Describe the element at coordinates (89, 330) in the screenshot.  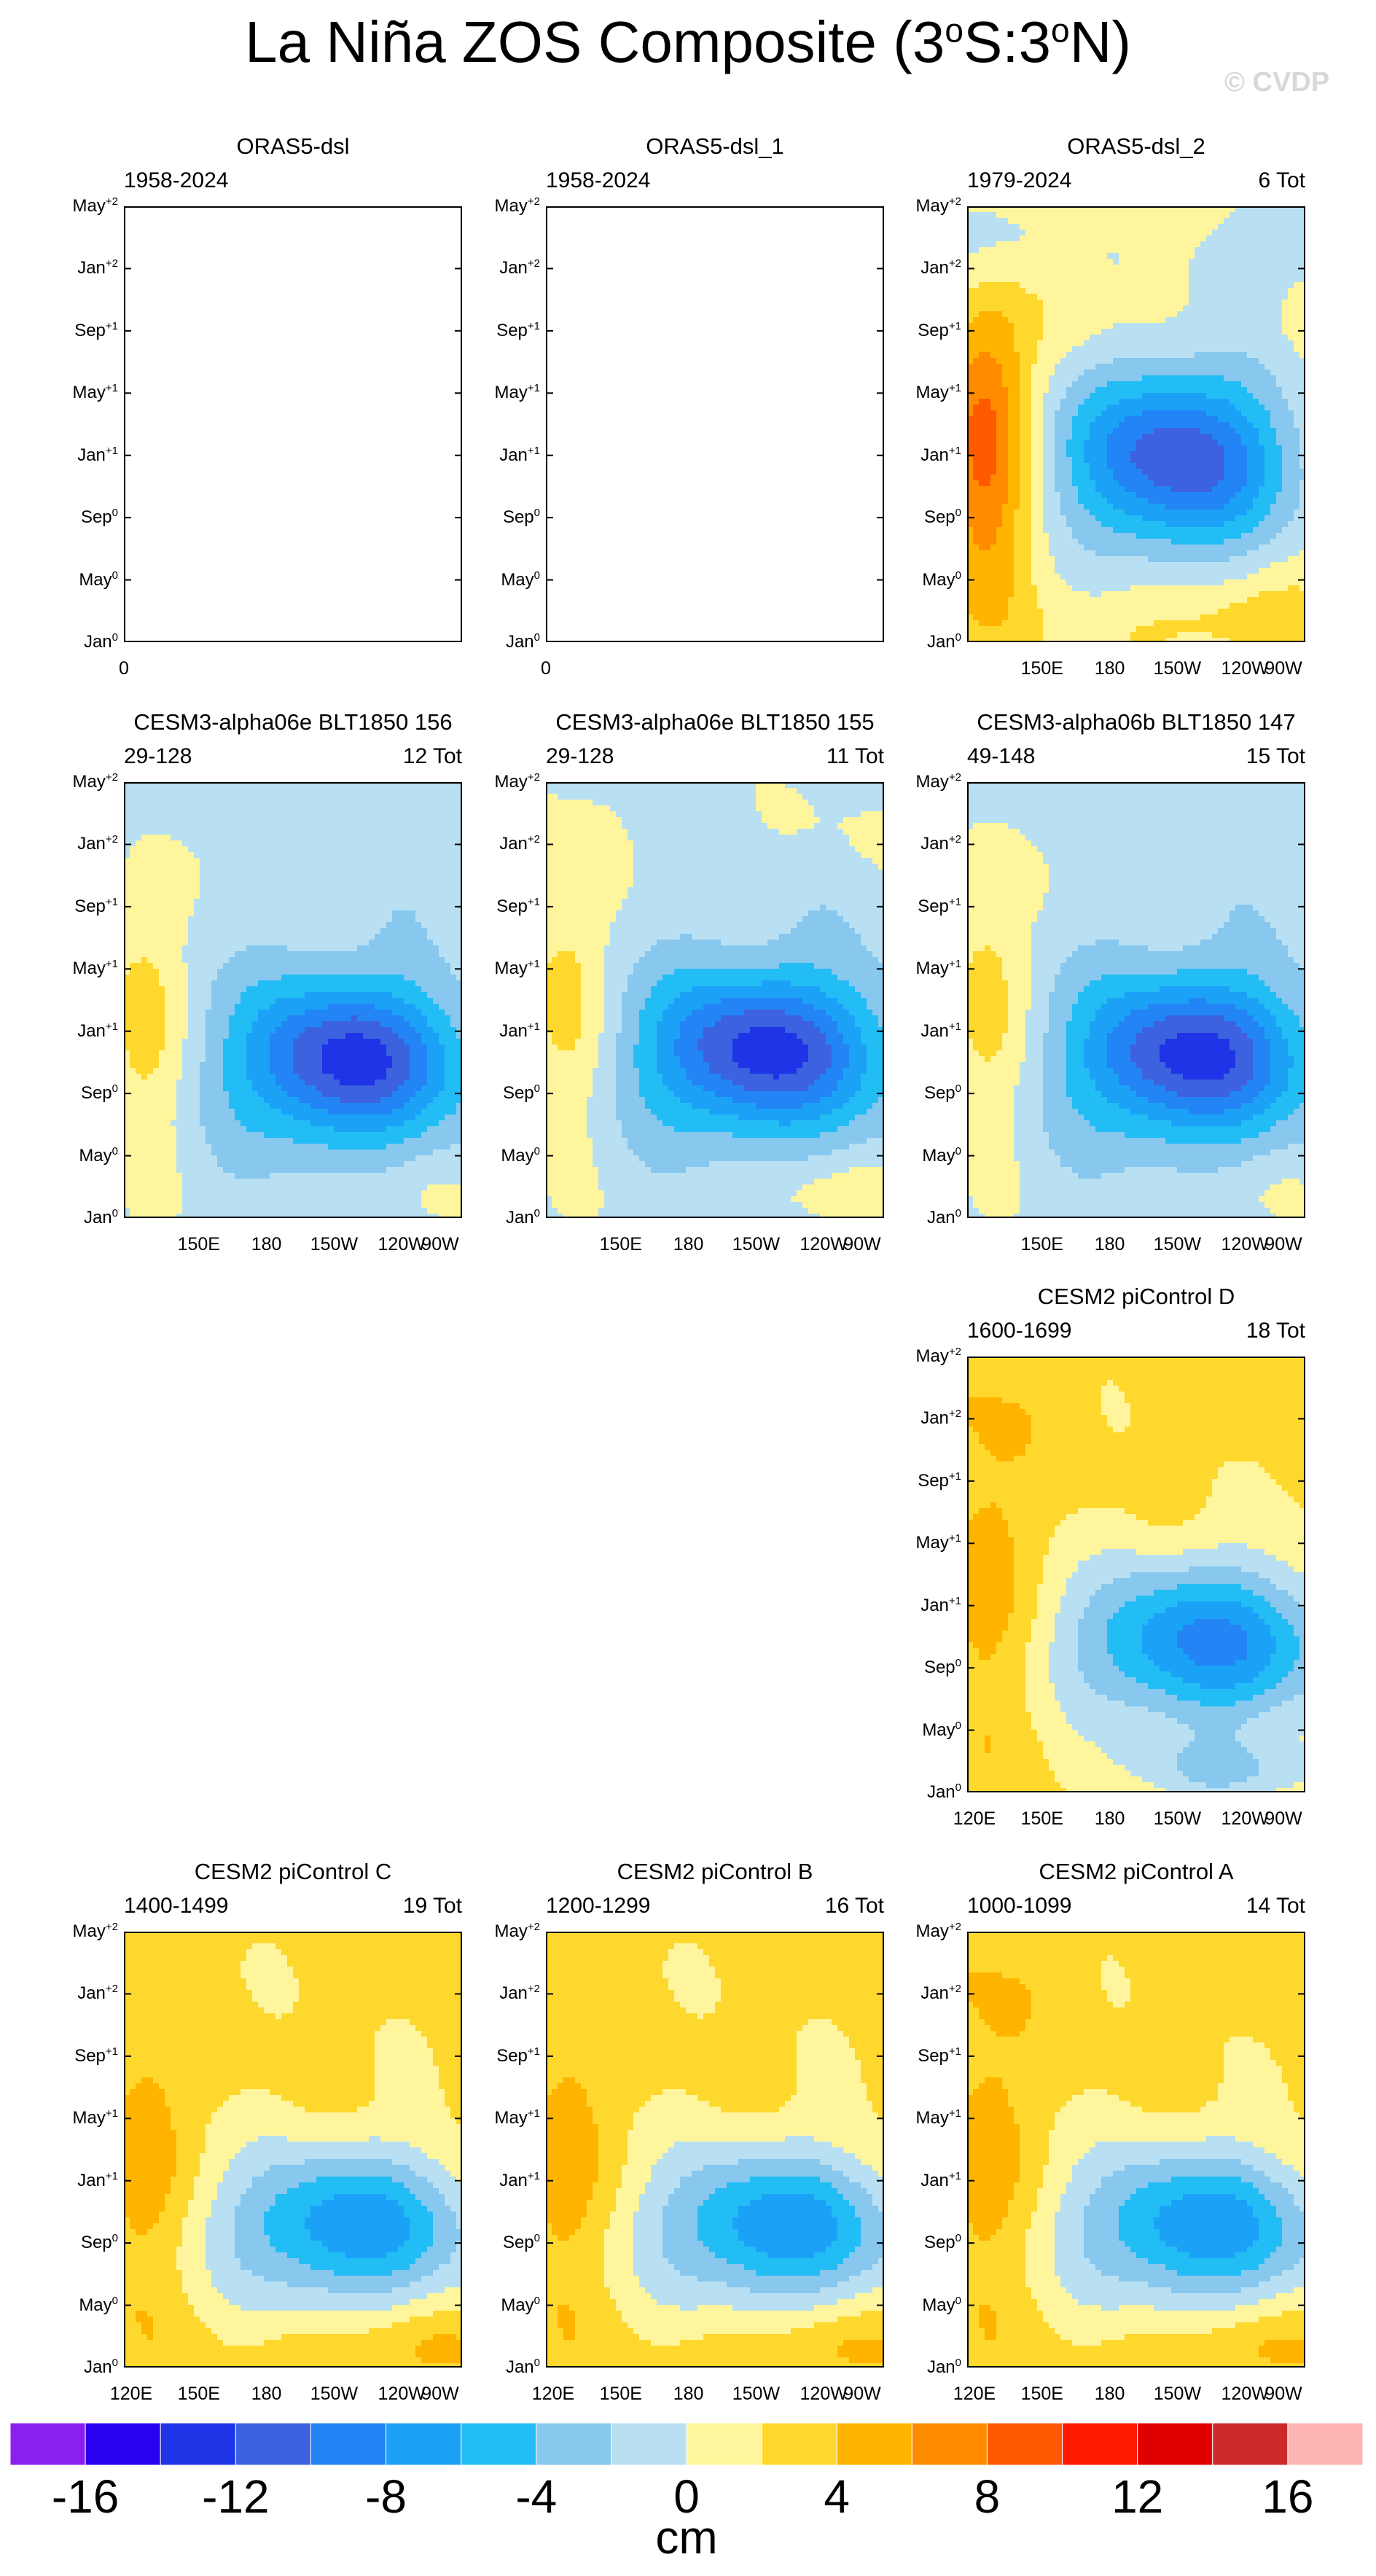
I see `y-tick-label: Sep+1` at that location.